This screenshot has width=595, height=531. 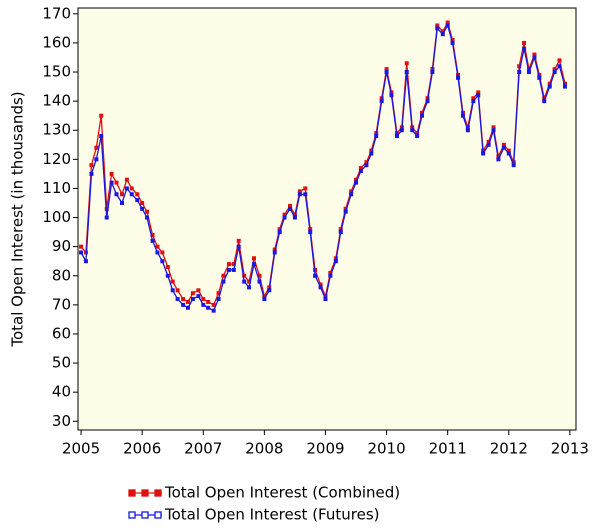 What do you see at coordinates (272, 515) in the screenshot?
I see `legend-label: Total Open Interest (Futures)` at bounding box center [272, 515].